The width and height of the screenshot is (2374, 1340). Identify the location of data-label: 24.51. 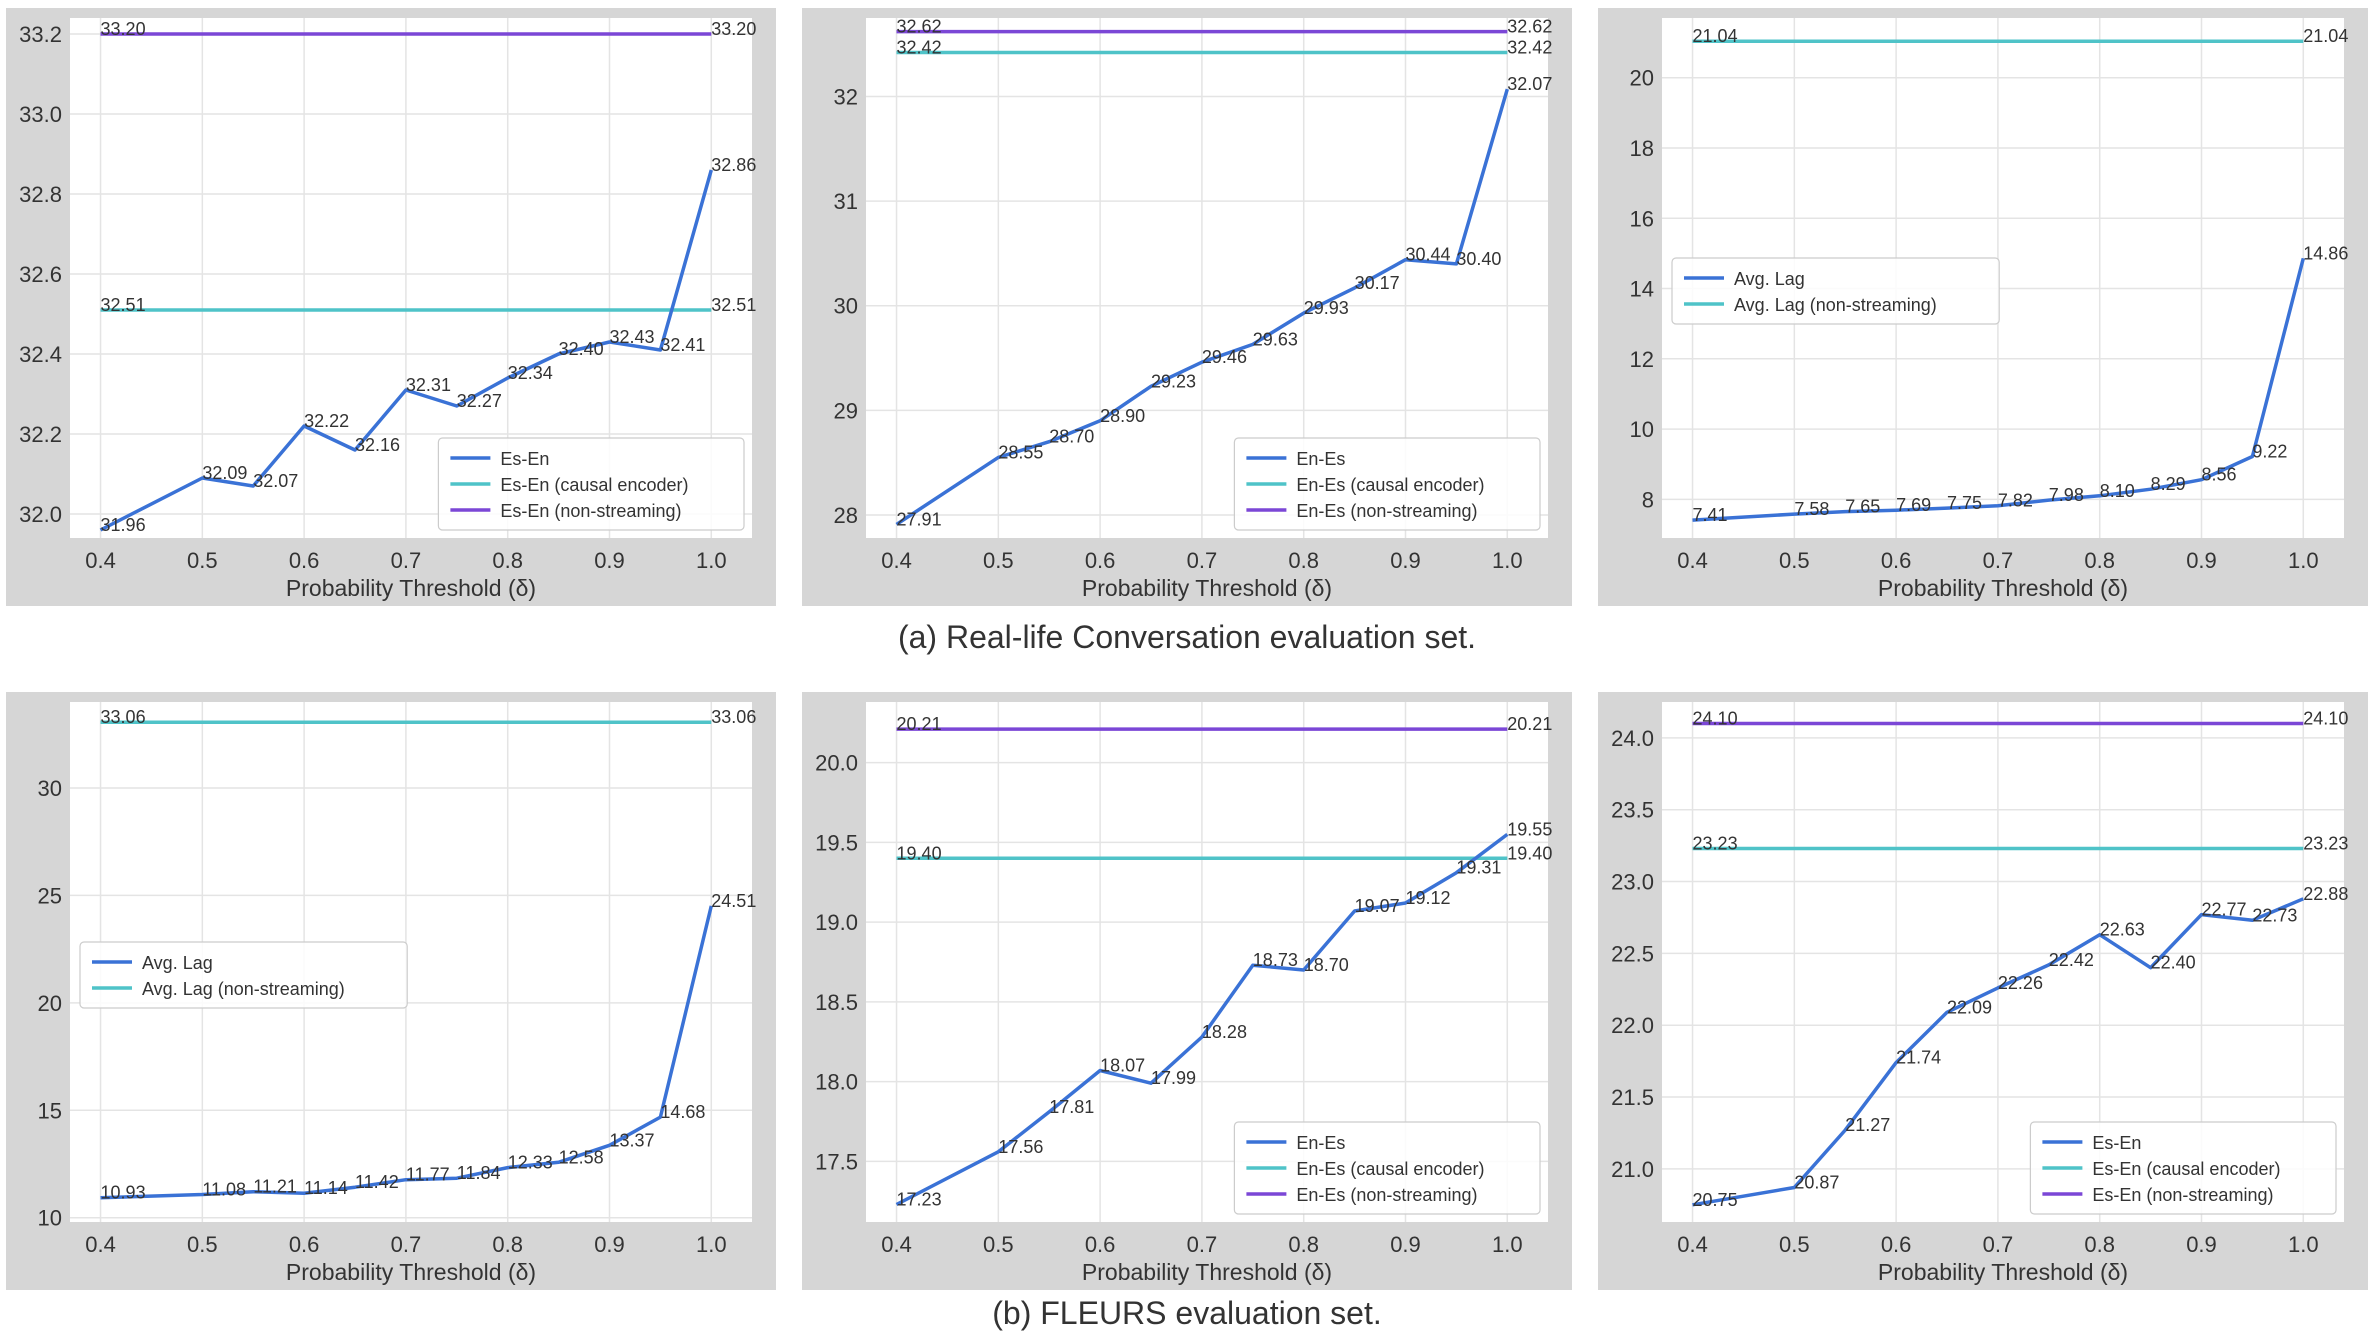
(733, 901).